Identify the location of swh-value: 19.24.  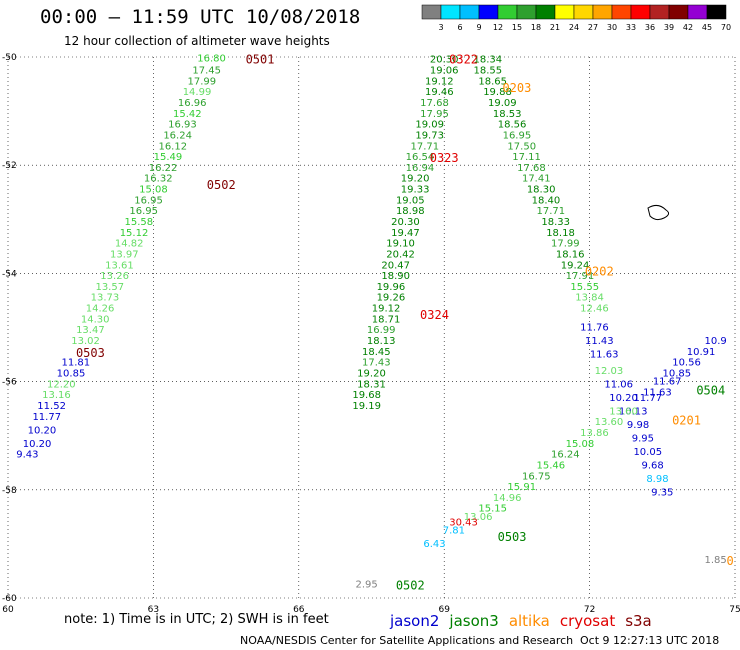
(575, 265).